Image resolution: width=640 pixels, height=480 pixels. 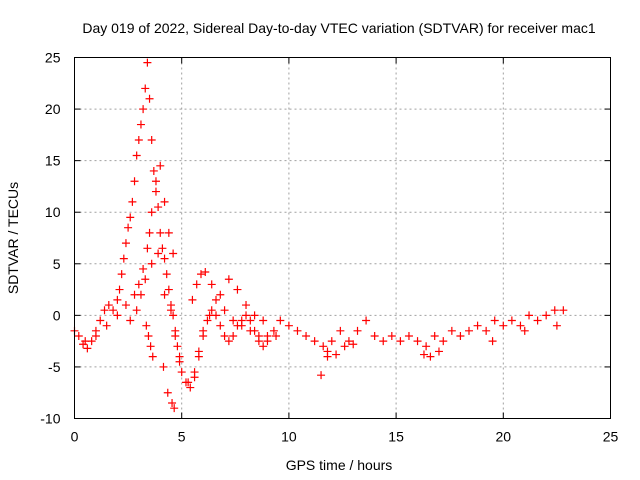 I want to click on x-tick-label: 25, so click(x=611, y=437).